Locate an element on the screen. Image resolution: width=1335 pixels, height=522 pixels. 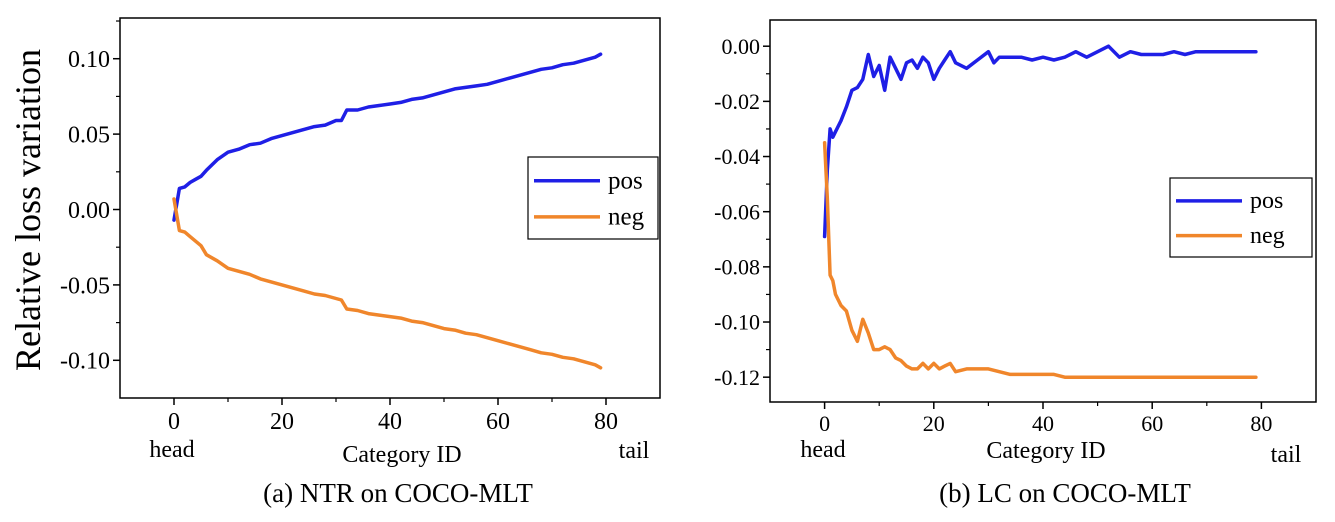
legend-b: pos neg is located at coordinates (1241, 217).